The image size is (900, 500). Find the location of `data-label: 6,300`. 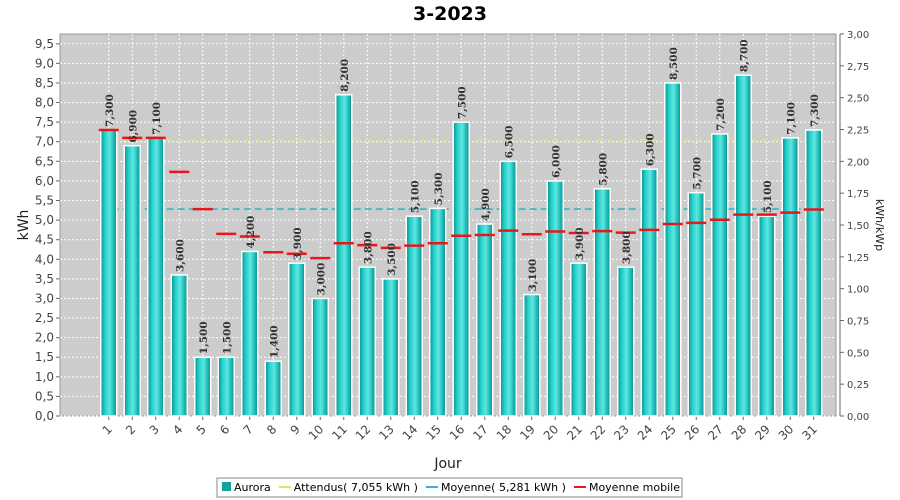

data-label: 6,300 is located at coordinates (650, 149).